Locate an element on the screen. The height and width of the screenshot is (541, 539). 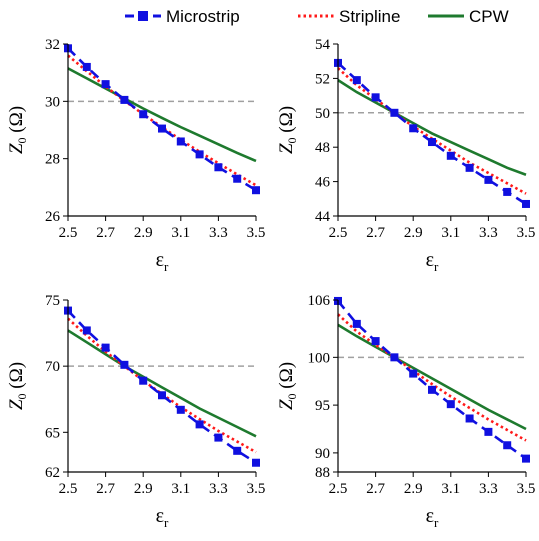
y-tick-label: 75 is located at coordinates (52, 301).